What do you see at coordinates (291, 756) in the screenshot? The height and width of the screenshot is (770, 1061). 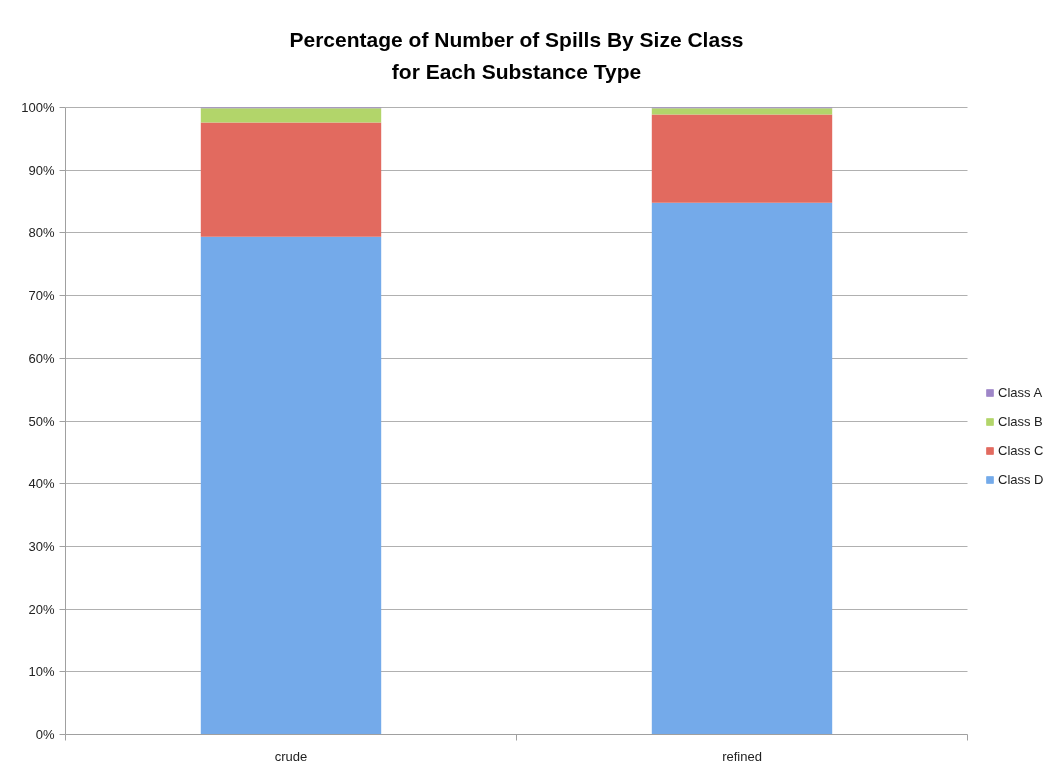 I see `x-tick-label: crude` at bounding box center [291, 756].